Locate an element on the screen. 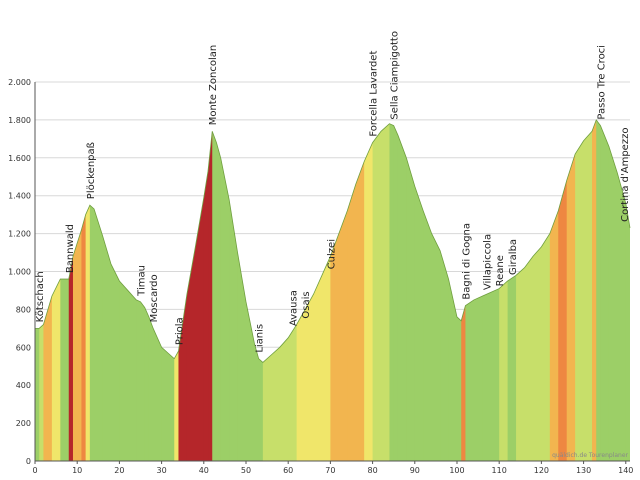 The image size is (640, 480). place-label: Plöckenpaß is located at coordinates (91, 170).